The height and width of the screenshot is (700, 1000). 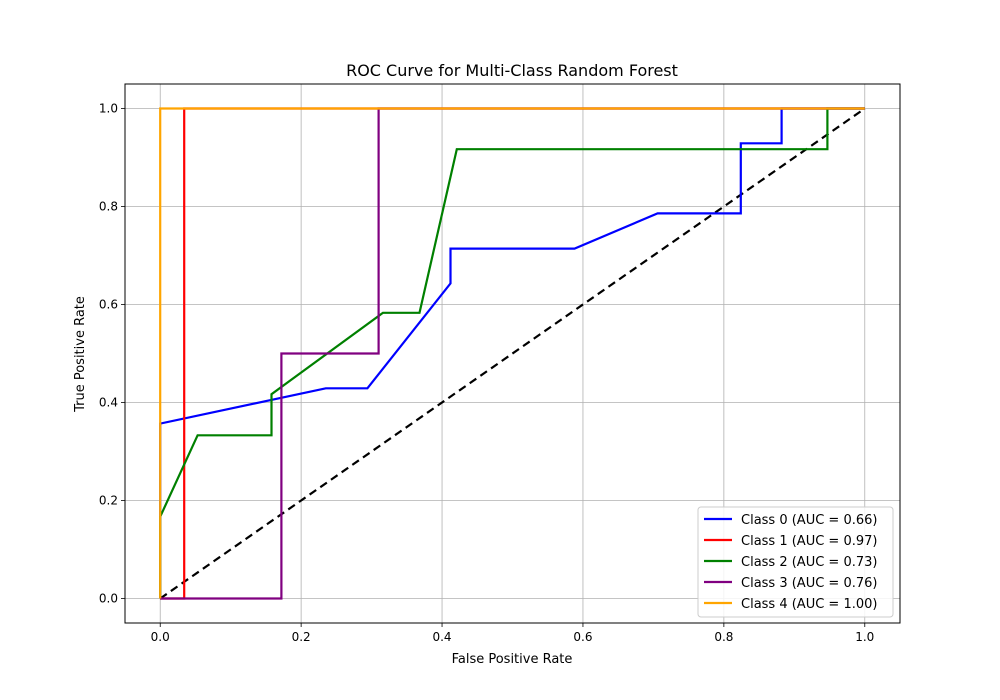 What do you see at coordinates (301, 637) in the screenshot?
I see `x-tick-label: 0.2` at bounding box center [301, 637].